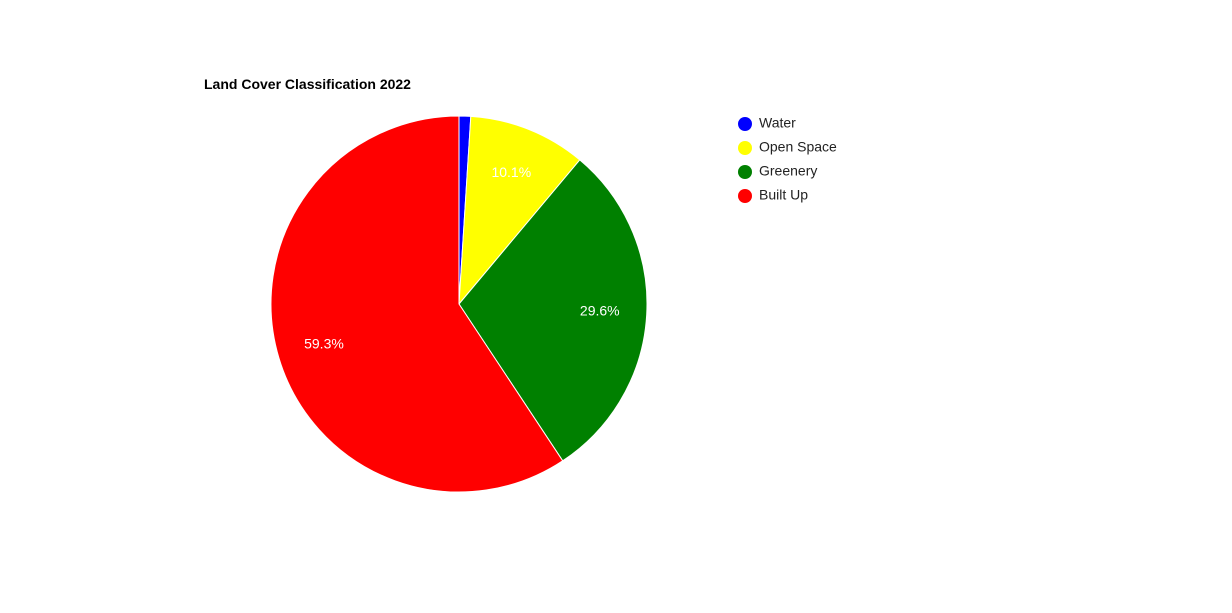  Describe the element at coordinates (787, 159) in the screenshot. I see `legend: Water Open Space Greenery Built Up` at that location.